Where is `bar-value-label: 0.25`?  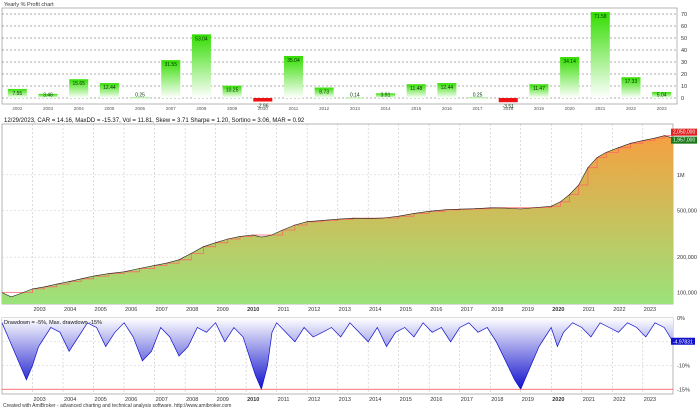
bar-value-label: 0.25 is located at coordinates (140, 96).